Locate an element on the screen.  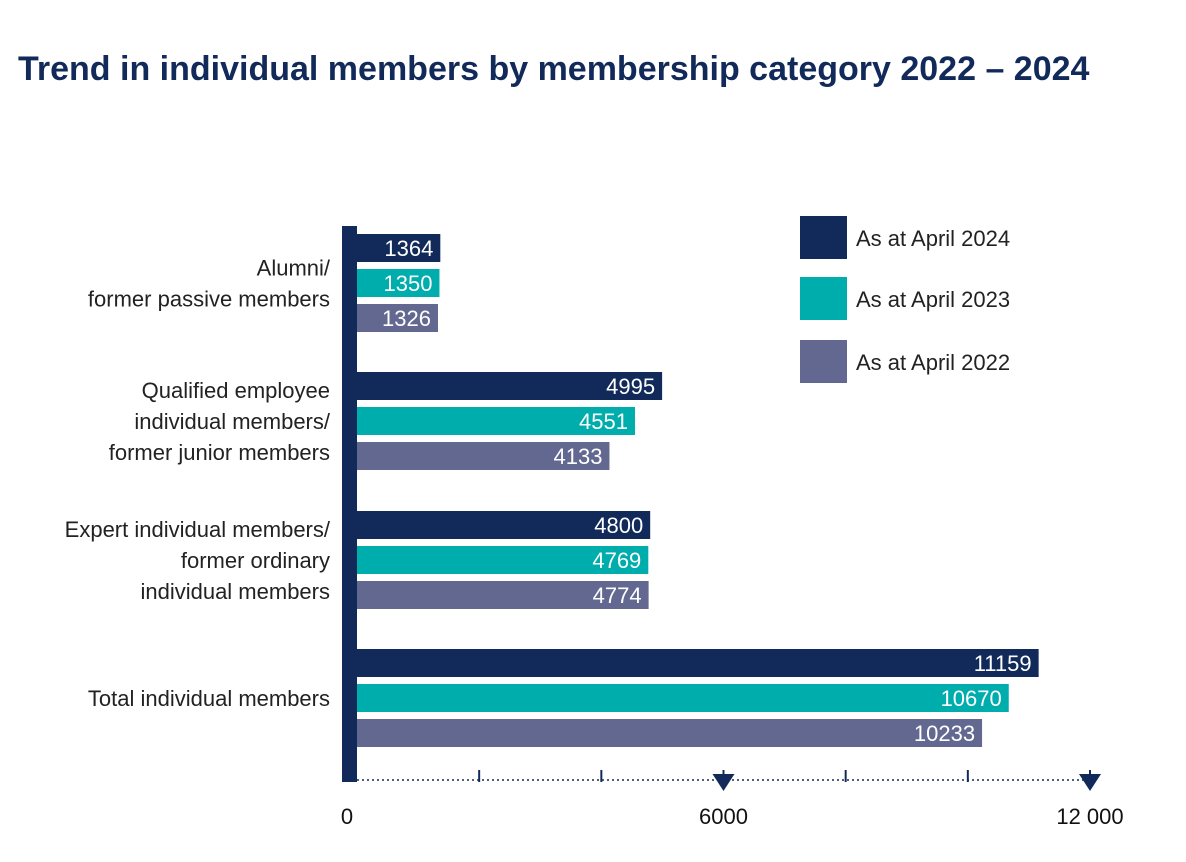
category-label: former passive members is located at coordinates (209, 299).